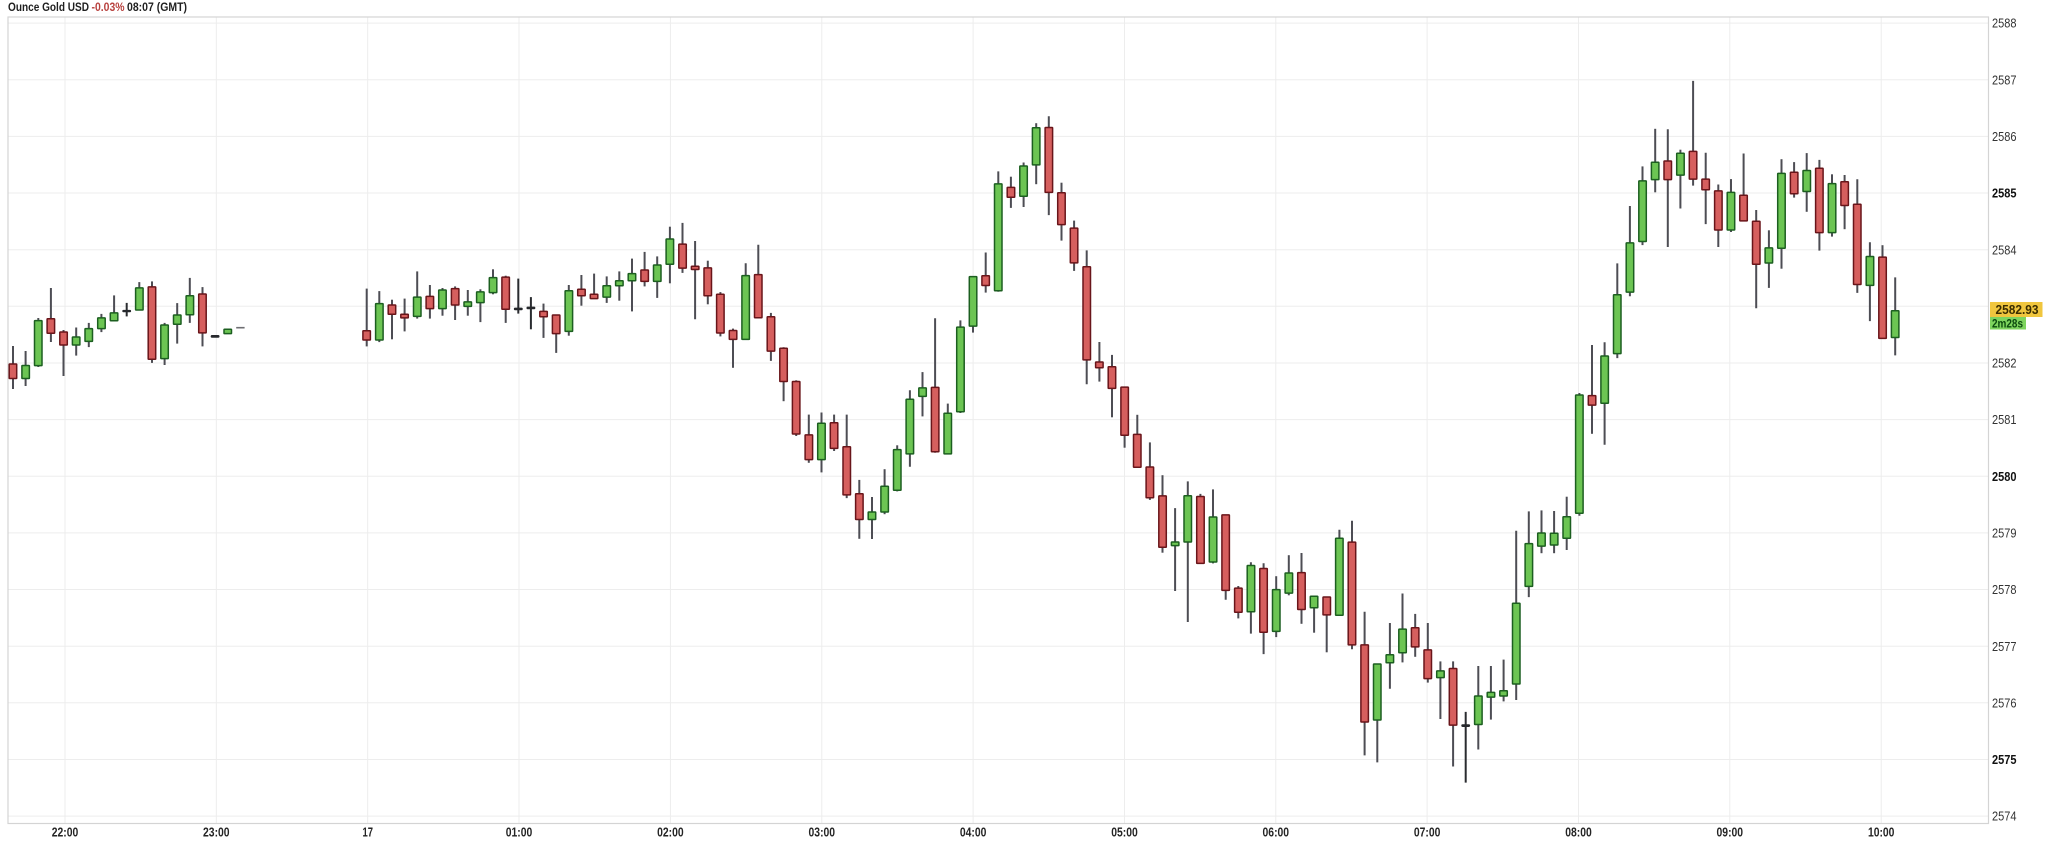 The width and height of the screenshot is (2048, 841). I want to click on svg-text: 2579, so click(2004, 533).